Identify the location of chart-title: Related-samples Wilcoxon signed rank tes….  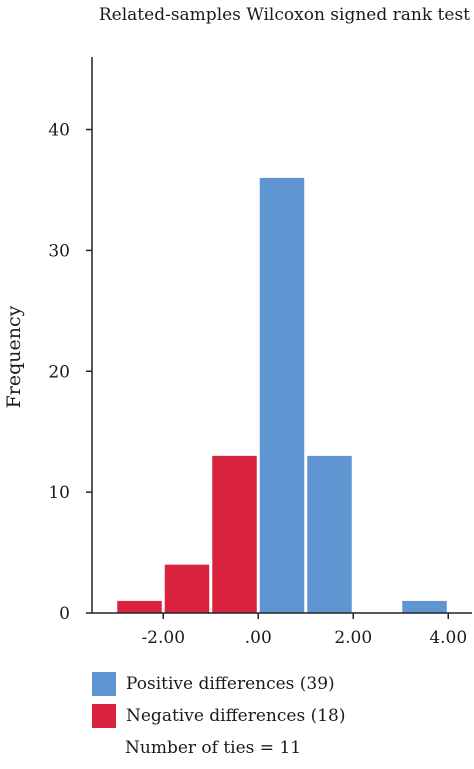
(284, 15).